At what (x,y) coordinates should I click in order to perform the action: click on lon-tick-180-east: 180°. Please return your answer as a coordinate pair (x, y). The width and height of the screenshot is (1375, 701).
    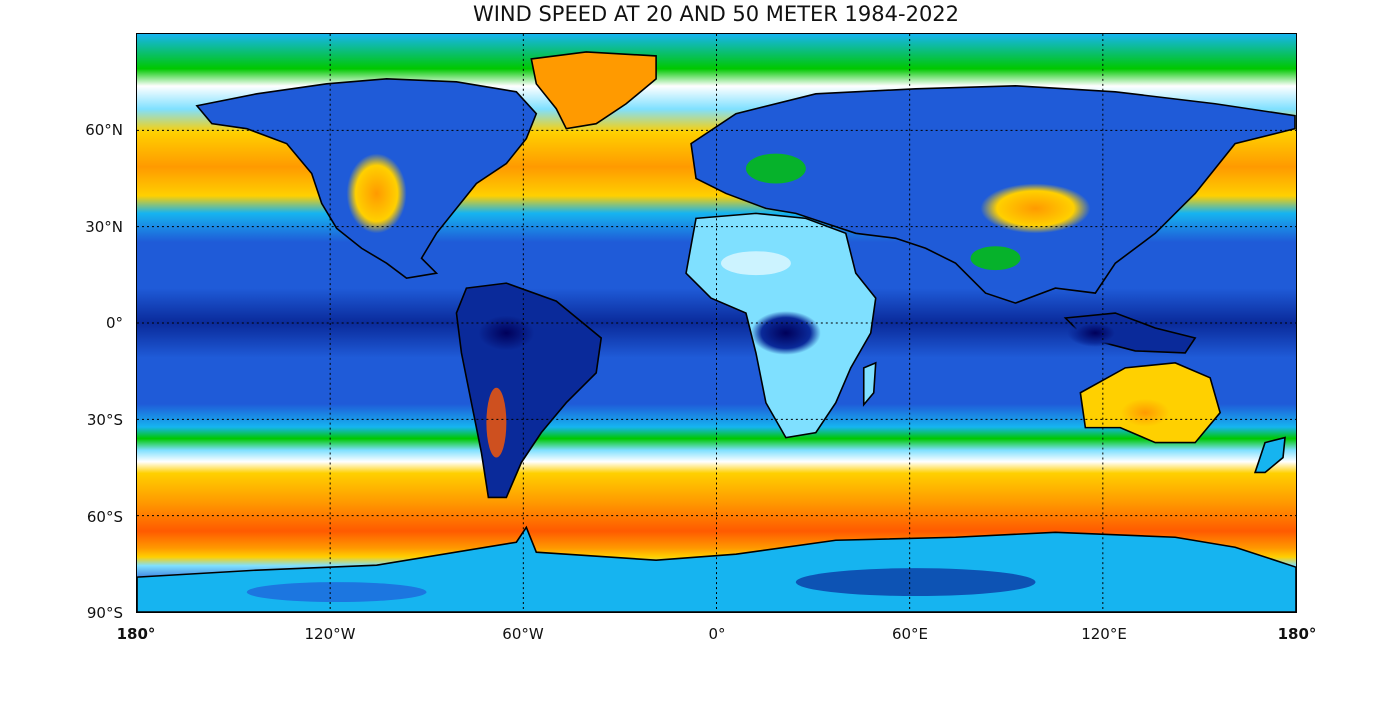
    Looking at the image, I should click on (1297, 634).